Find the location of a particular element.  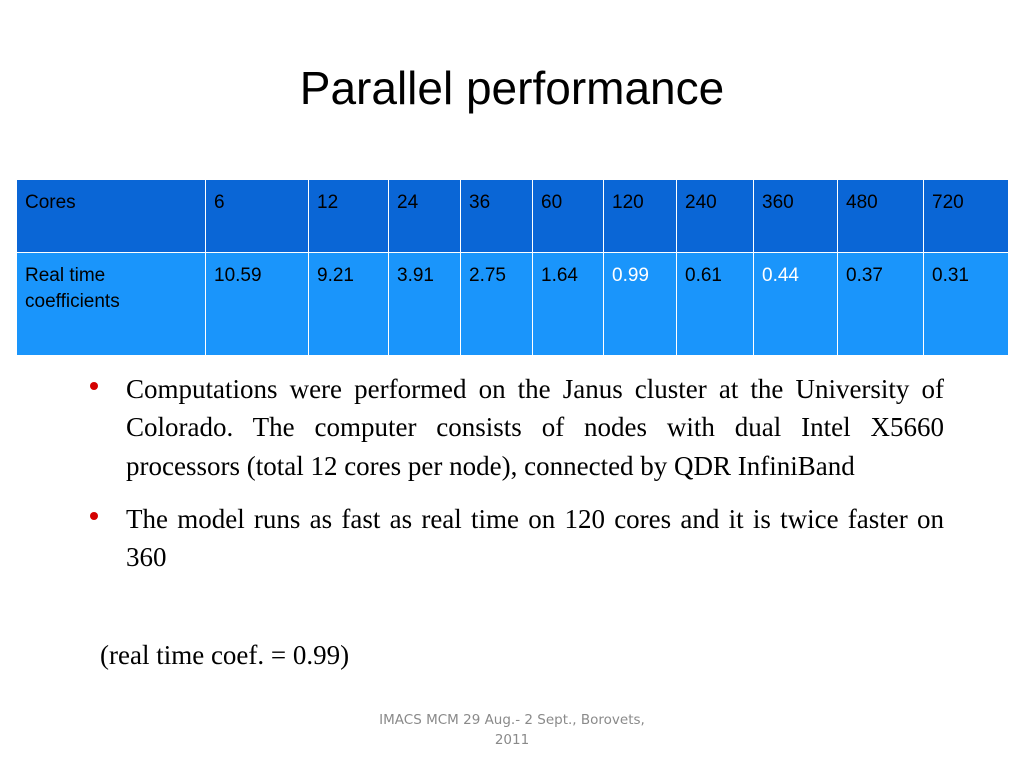

note-text: (real time coef. = 0.99) is located at coordinates (225, 655).